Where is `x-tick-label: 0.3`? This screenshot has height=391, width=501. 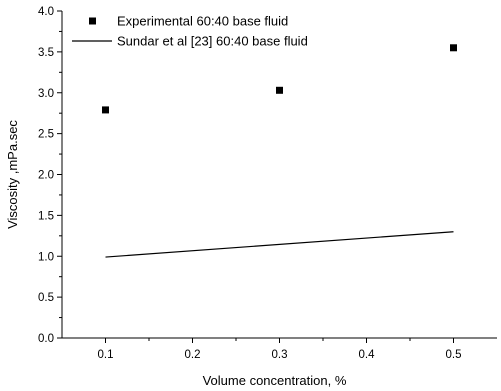 x-tick-label: 0.3 is located at coordinates (280, 355).